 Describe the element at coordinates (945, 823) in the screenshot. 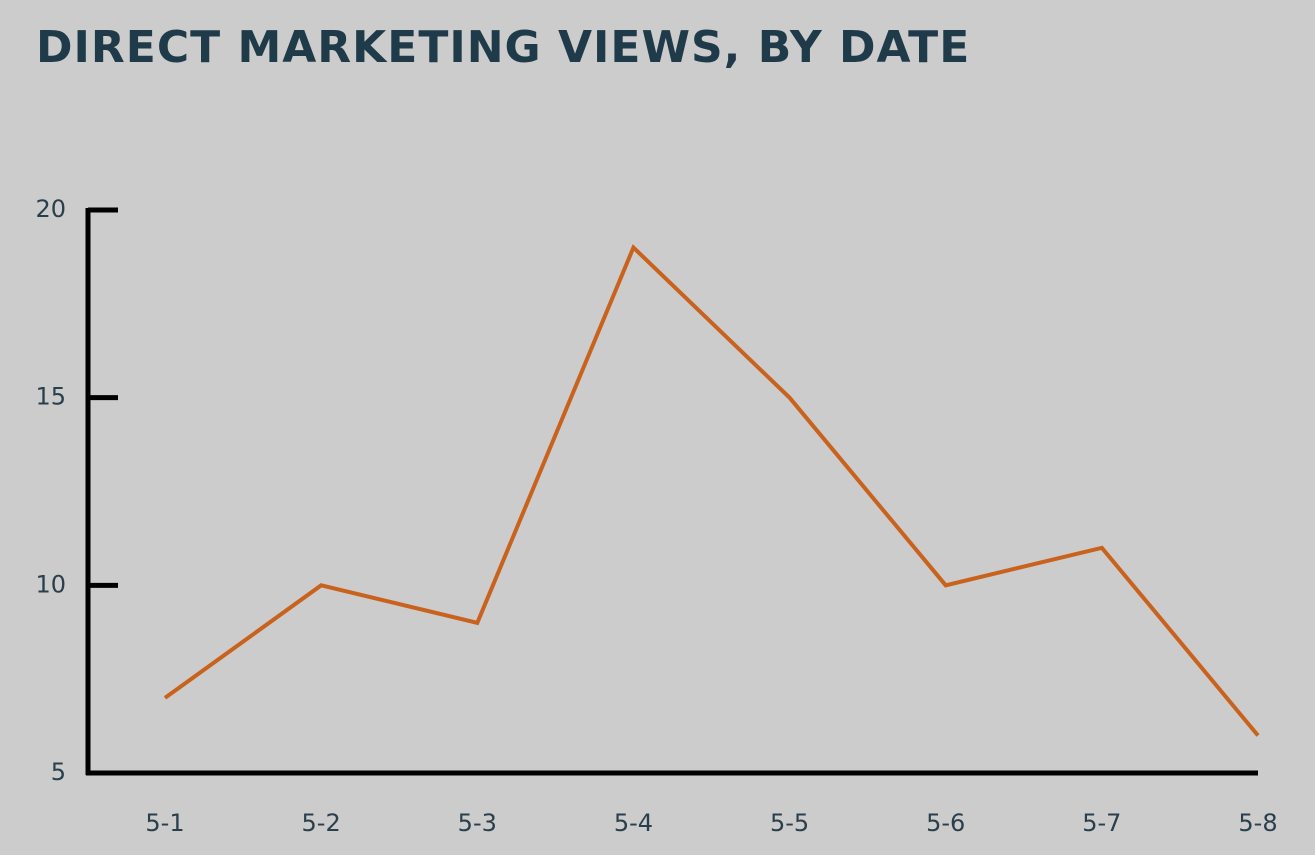

I see `x-tick-label: 5-6` at that location.